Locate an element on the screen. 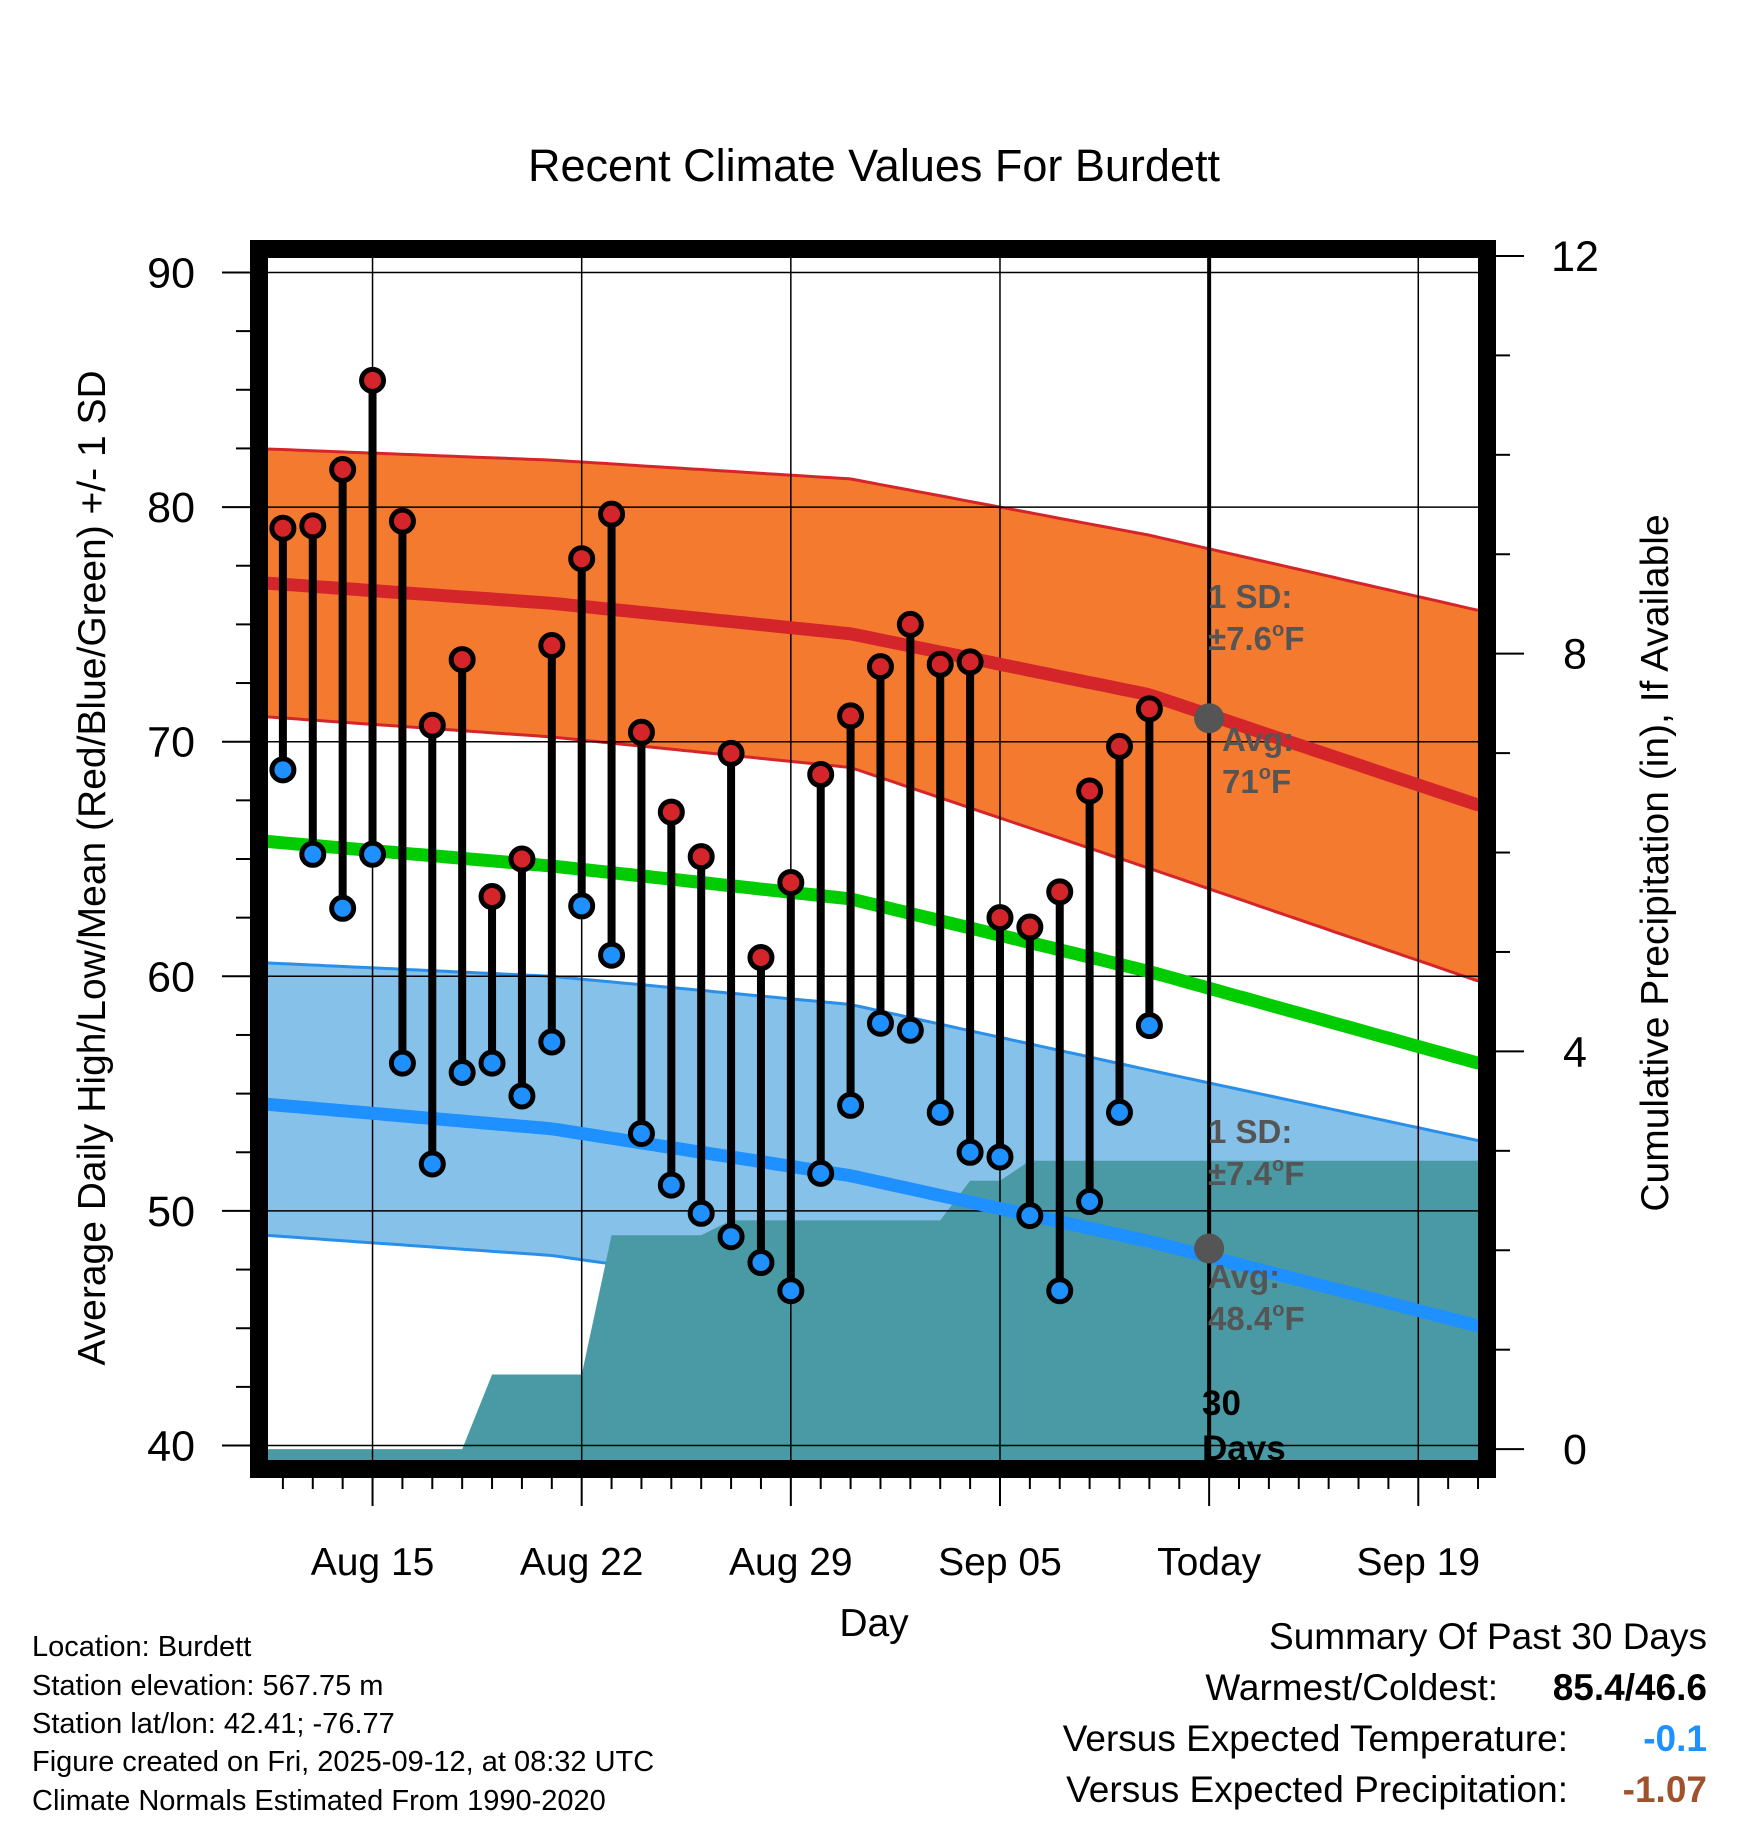 The image size is (1748, 1828). low-avg-annotation-label: Avg: is located at coordinates (1244, 1276).